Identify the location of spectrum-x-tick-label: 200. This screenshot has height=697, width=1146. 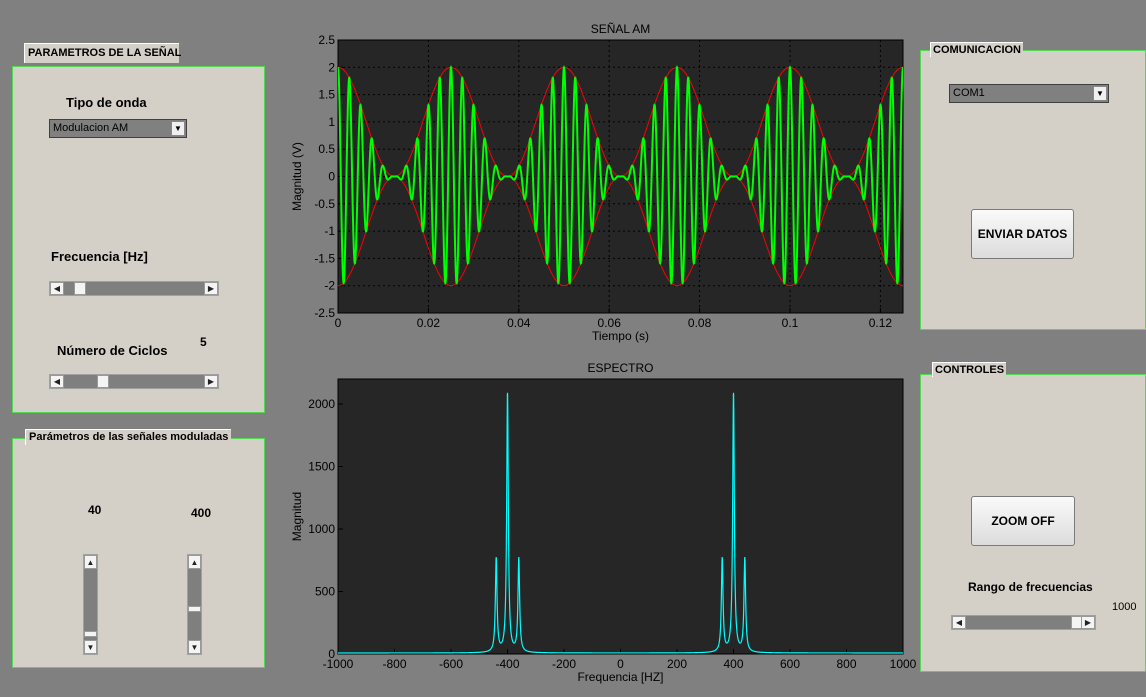
(677, 664).